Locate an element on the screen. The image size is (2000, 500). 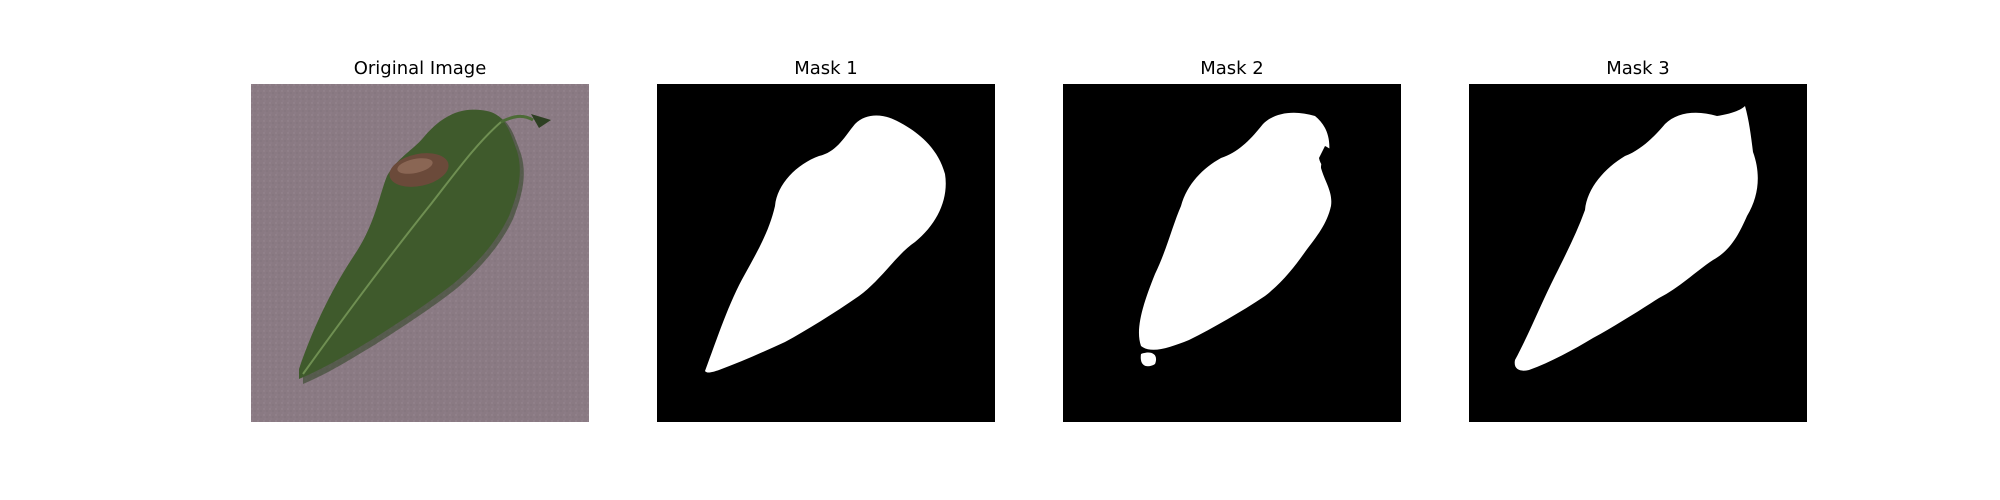
leaf-vein is located at coordinates (402, 248).